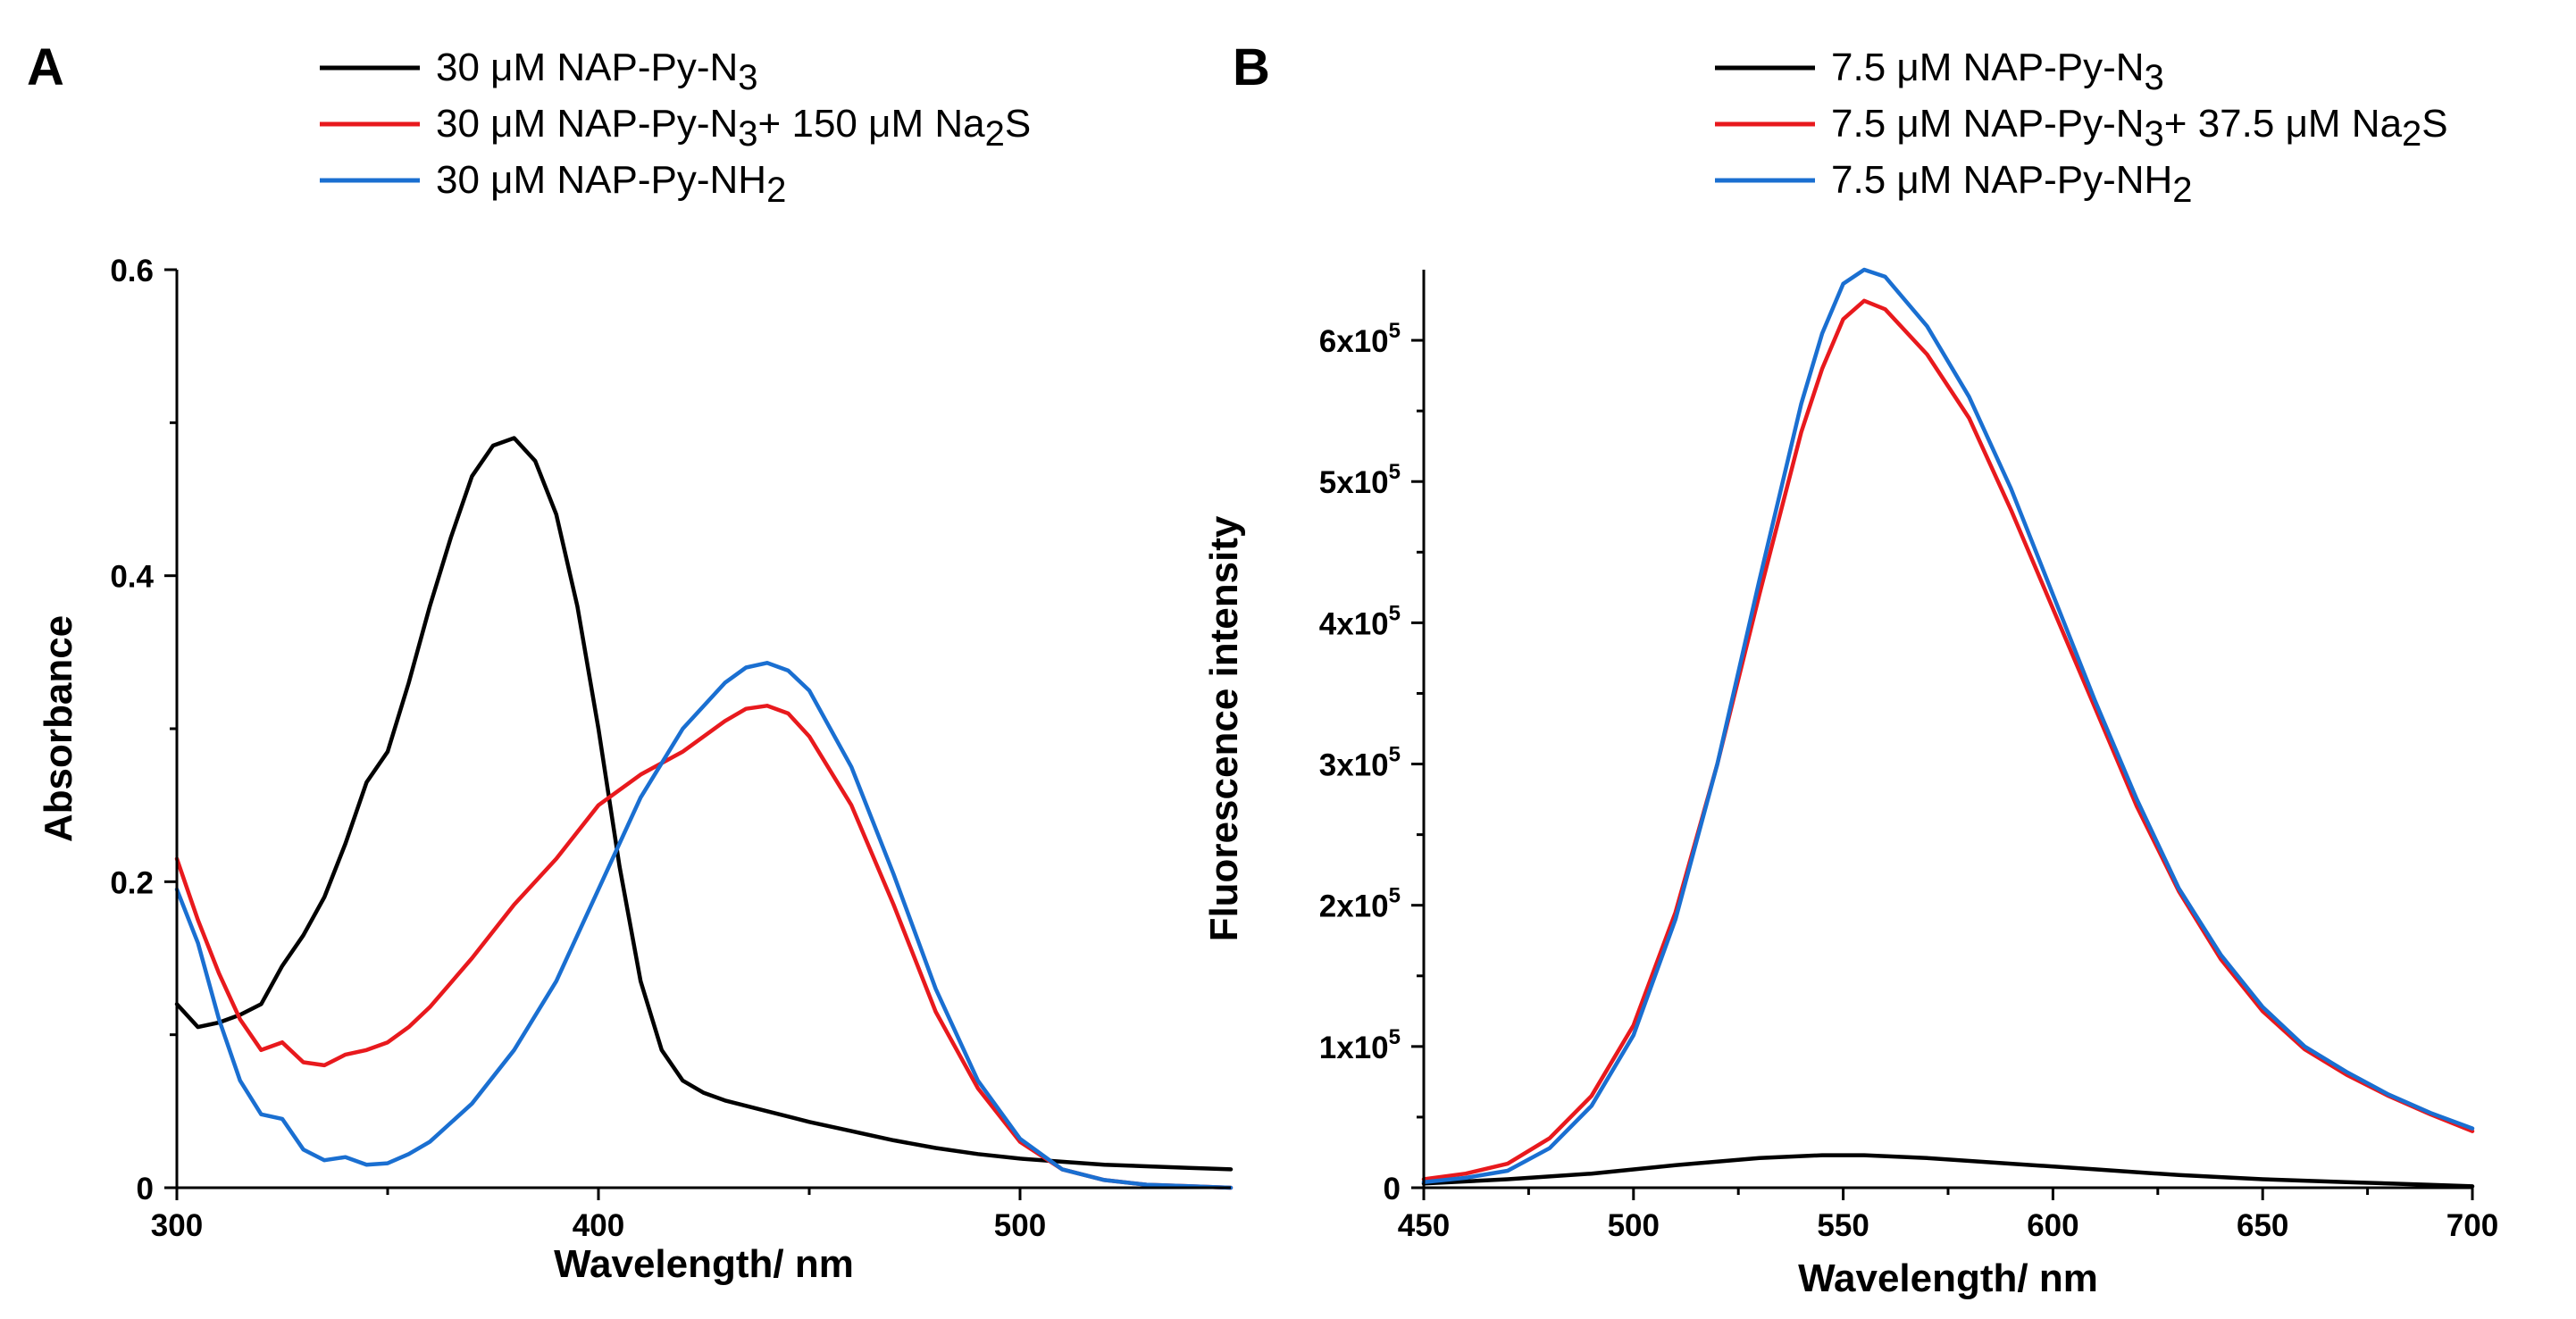 This screenshot has width=2576, height=1319. Describe the element at coordinates (2263, 1226) in the screenshot. I see `x-tick-label: 650` at that location.